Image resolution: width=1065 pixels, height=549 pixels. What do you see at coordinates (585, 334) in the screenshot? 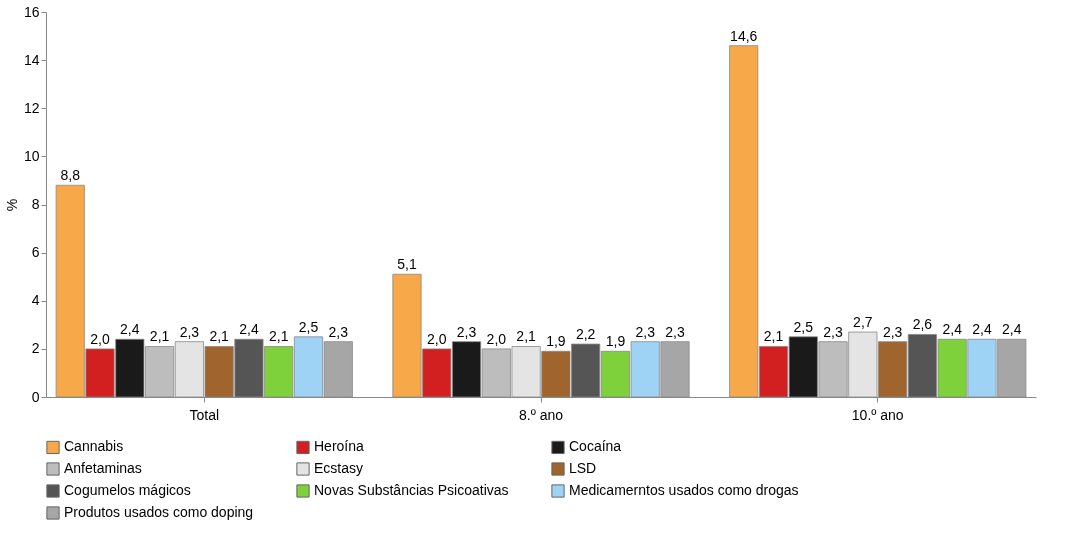
I see `data-label: 2,2` at bounding box center [585, 334].